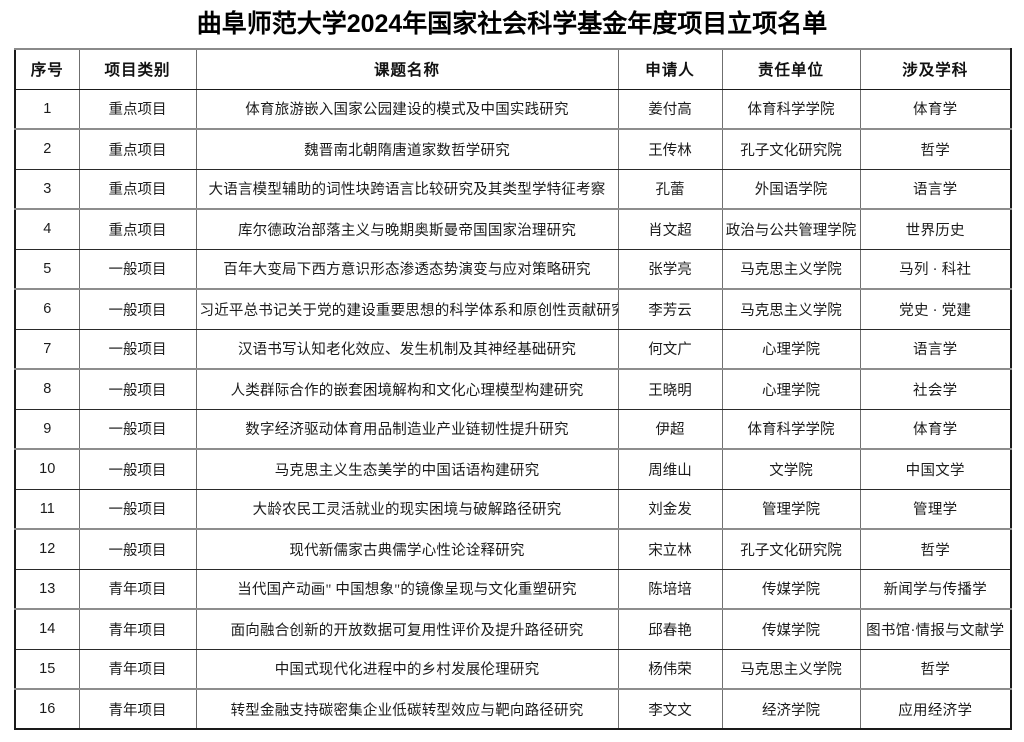 The height and width of the screenshot is (742, 1024). I want to click on cell-responsible-unit: 管理学院, so click(791, 509).